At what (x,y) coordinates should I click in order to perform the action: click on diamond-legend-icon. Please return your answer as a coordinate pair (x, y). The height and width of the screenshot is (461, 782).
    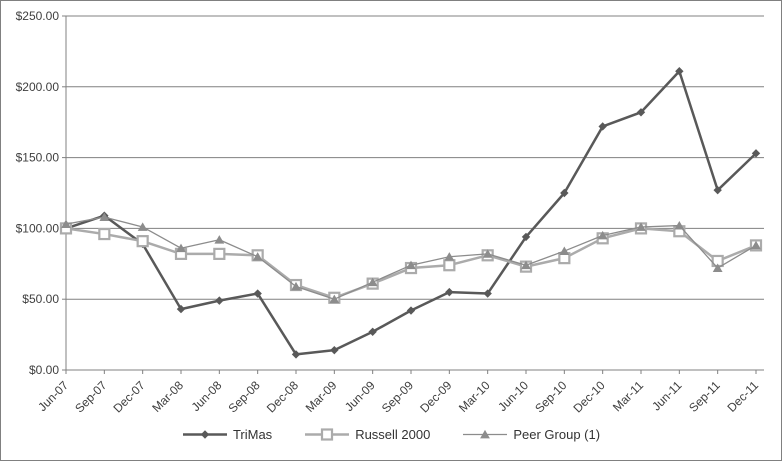
    Looking at the image, I should click on (204, 434).